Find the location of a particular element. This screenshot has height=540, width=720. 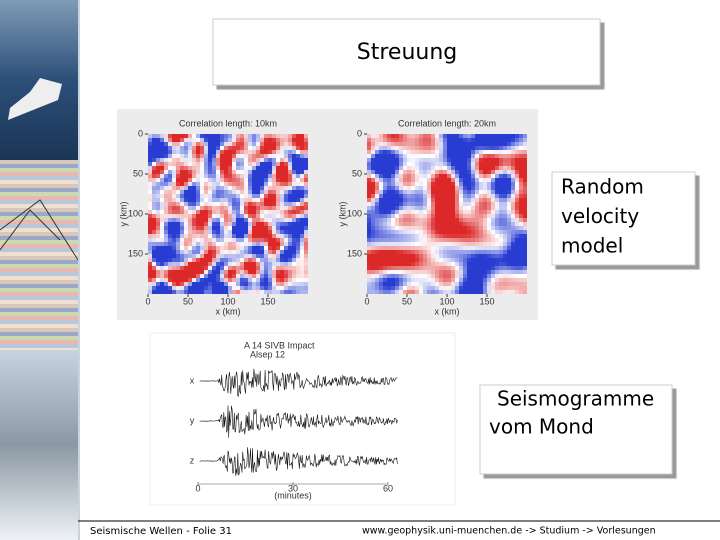

y-tick-label: 100 is located at coordinates (135, 213).